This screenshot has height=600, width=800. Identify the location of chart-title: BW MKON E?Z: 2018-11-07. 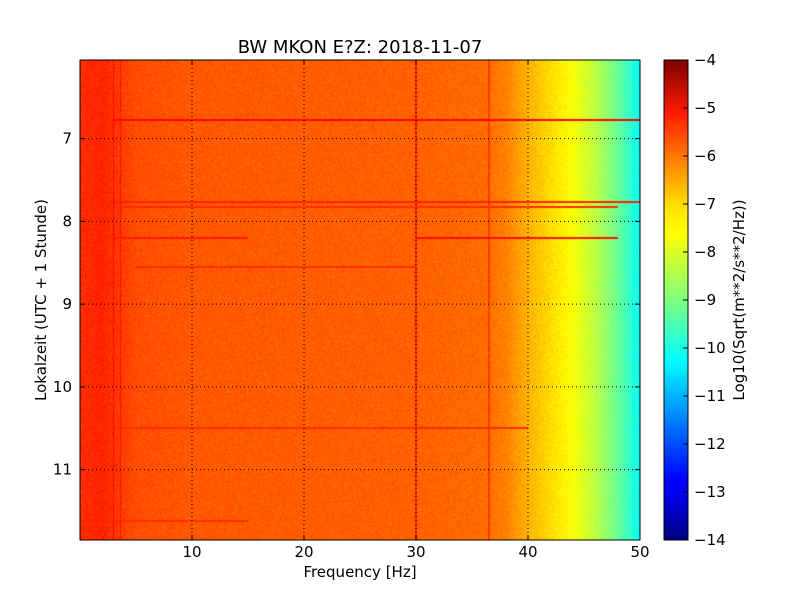
(360, 47).